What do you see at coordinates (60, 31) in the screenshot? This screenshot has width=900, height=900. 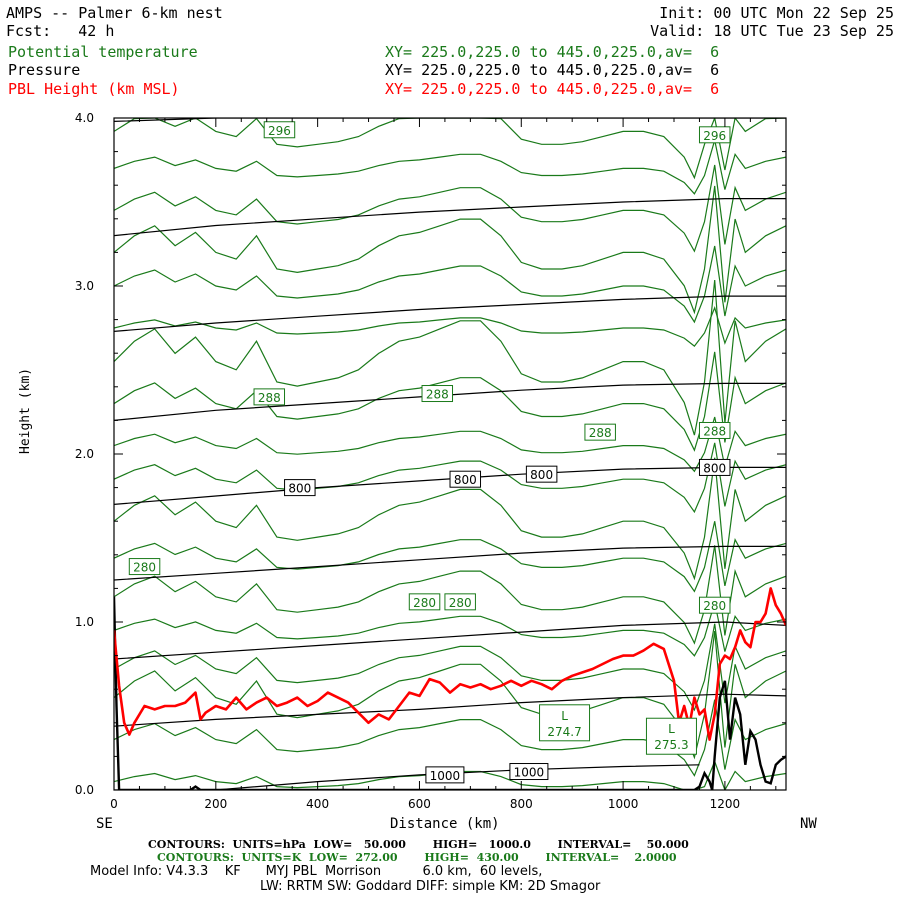 I see `forecast-hour: Fcst: 42 h` at bounding box center [60, 31].